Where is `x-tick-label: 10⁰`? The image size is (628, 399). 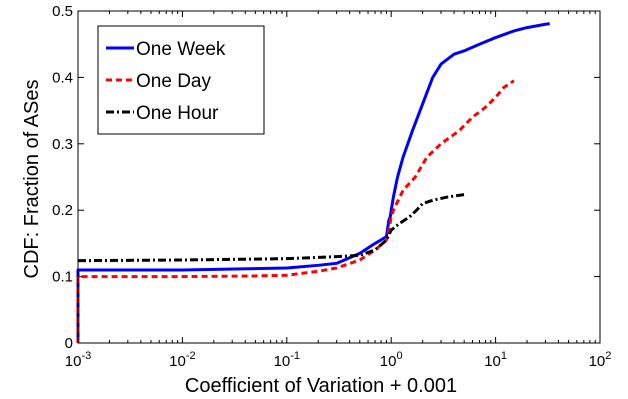 x-tick-label: 10⁰ is located at coordinates (391, 360).